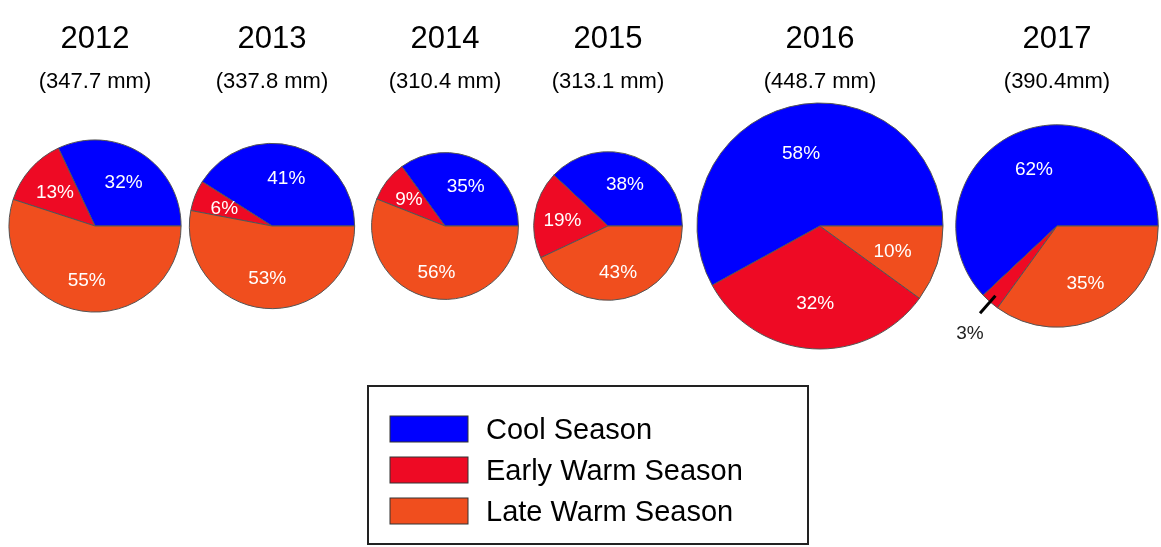  What do you see at coordinates (95, 80) in the screenshot?
I see `chart-subtitle: (347.7 mm)` at bounding box center [95, 80].